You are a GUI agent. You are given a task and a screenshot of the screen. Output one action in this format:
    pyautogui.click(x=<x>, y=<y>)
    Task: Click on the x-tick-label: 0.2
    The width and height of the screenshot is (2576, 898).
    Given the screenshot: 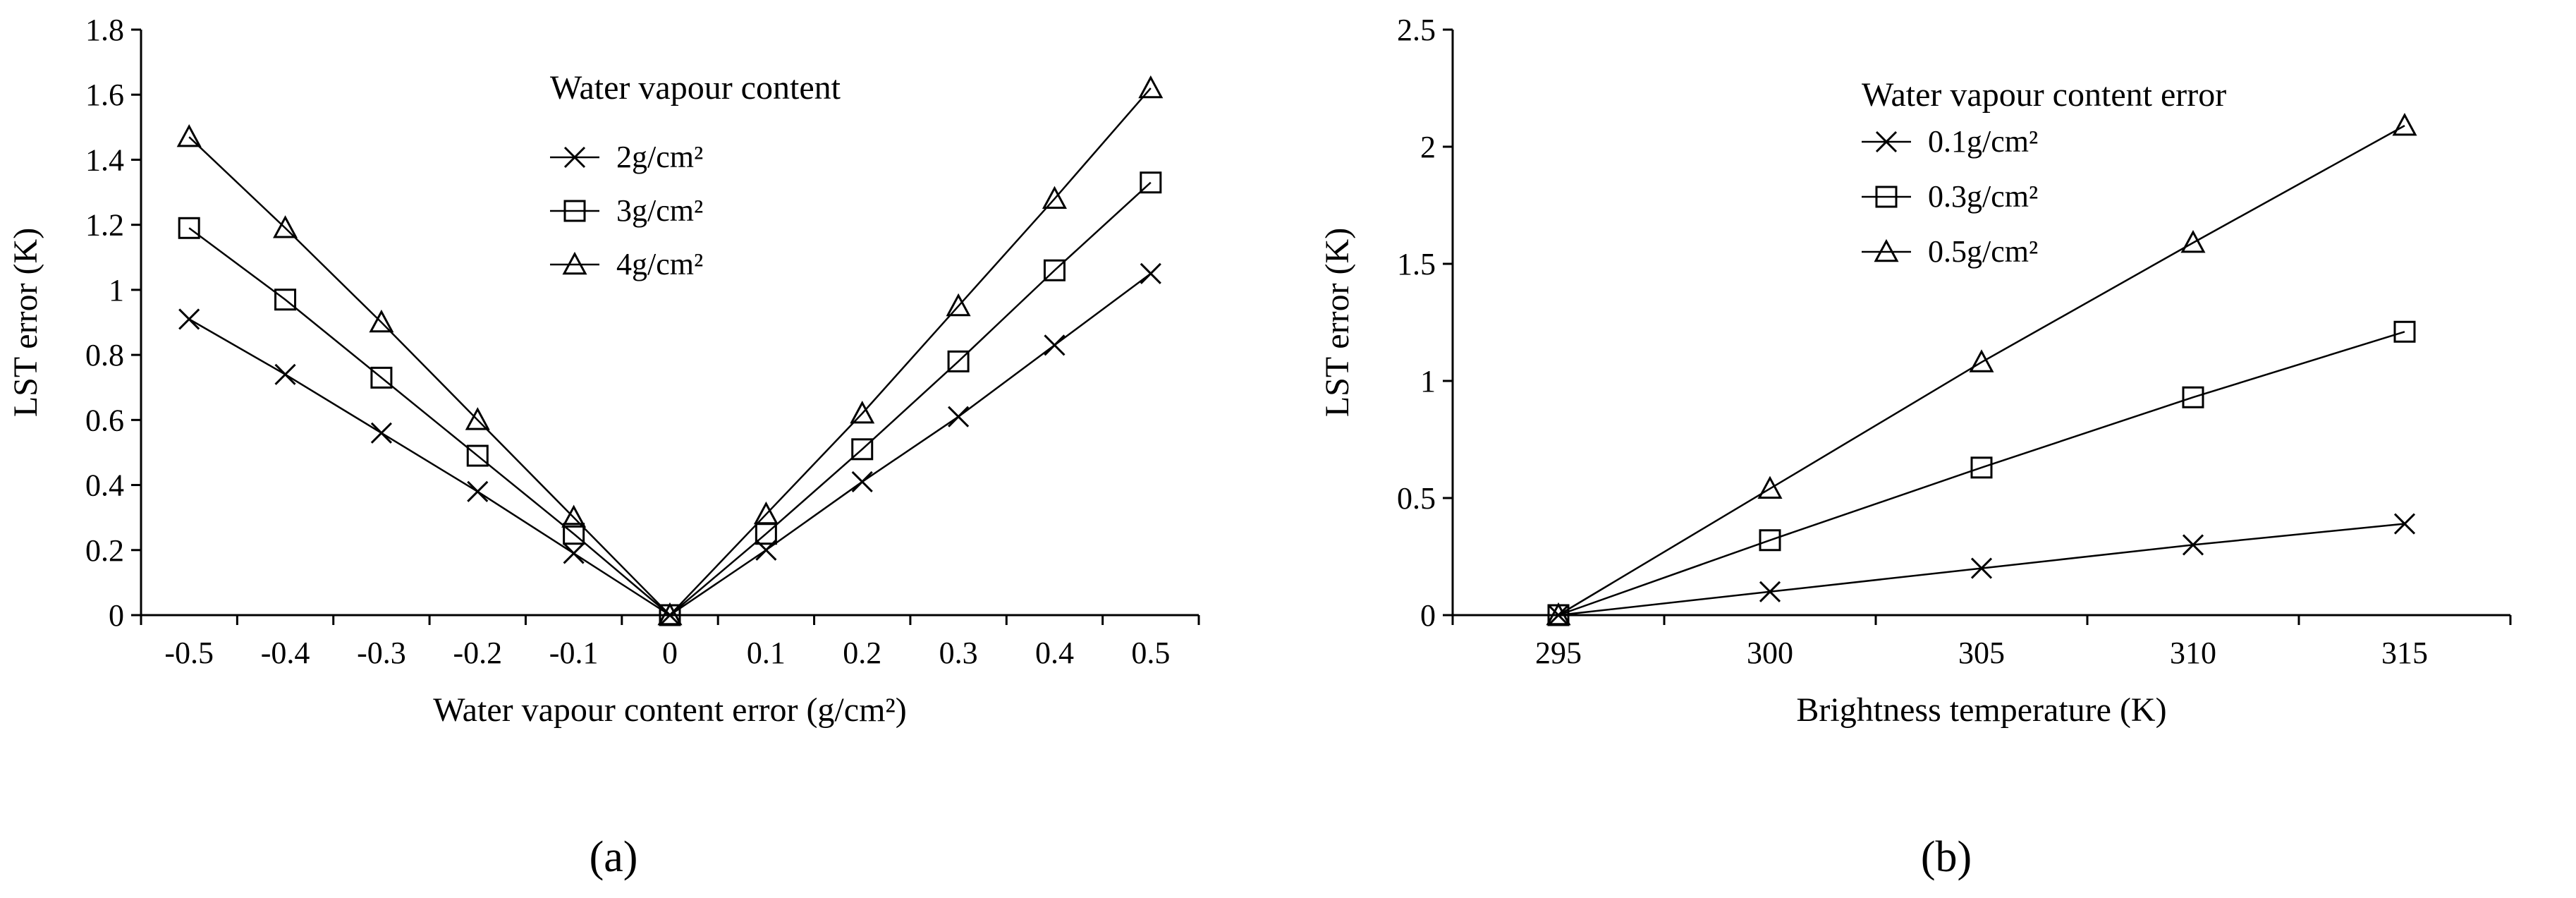 What is the action you would take?
    pyautogui.click(x=862, y=653)
    